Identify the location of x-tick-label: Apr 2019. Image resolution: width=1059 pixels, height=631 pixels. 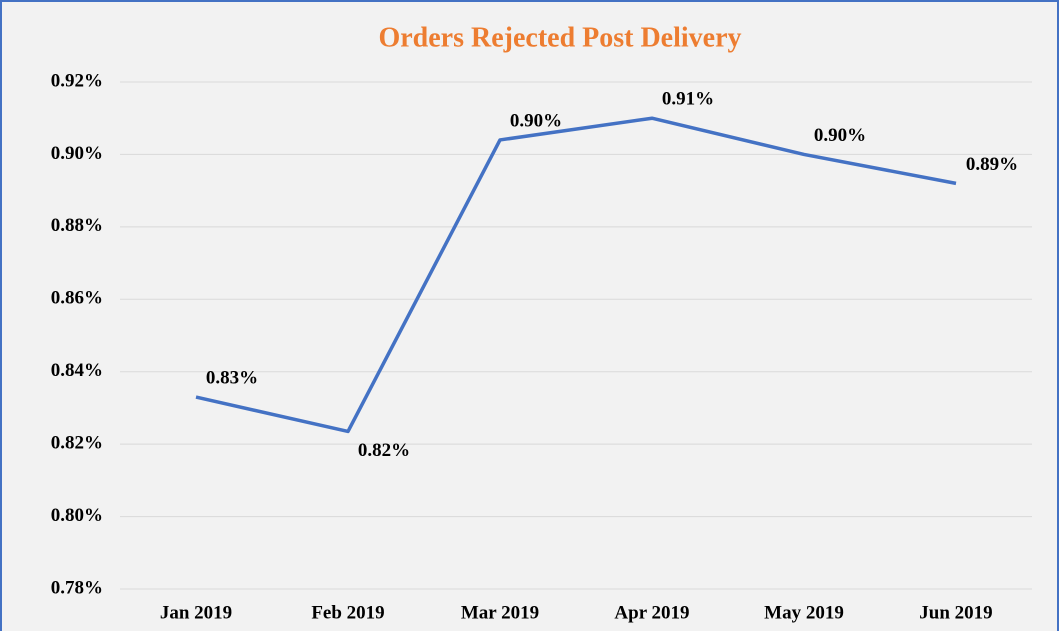
(651, 612).